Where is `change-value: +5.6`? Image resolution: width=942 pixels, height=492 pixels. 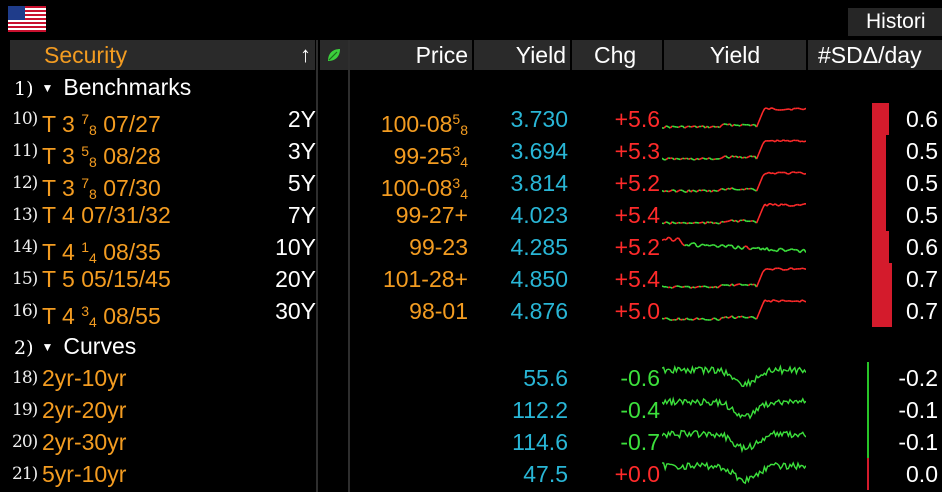 change-value: +5.6 is located at coordinates (637, 119).